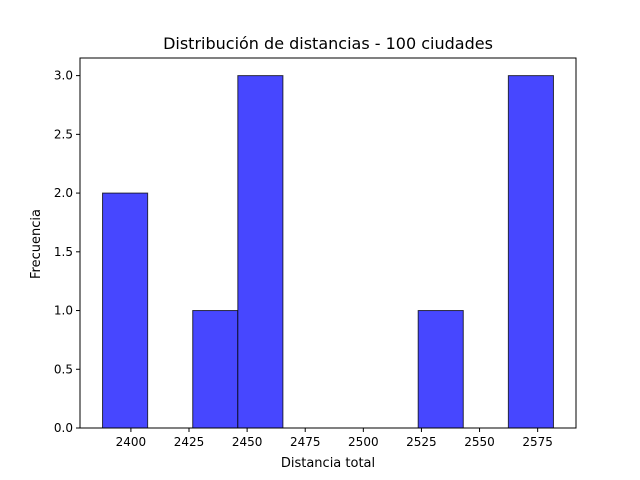  Describe the element at coordinates (63, 311) in the screenshot. I see `y-tick-label: 1.0` at that location.